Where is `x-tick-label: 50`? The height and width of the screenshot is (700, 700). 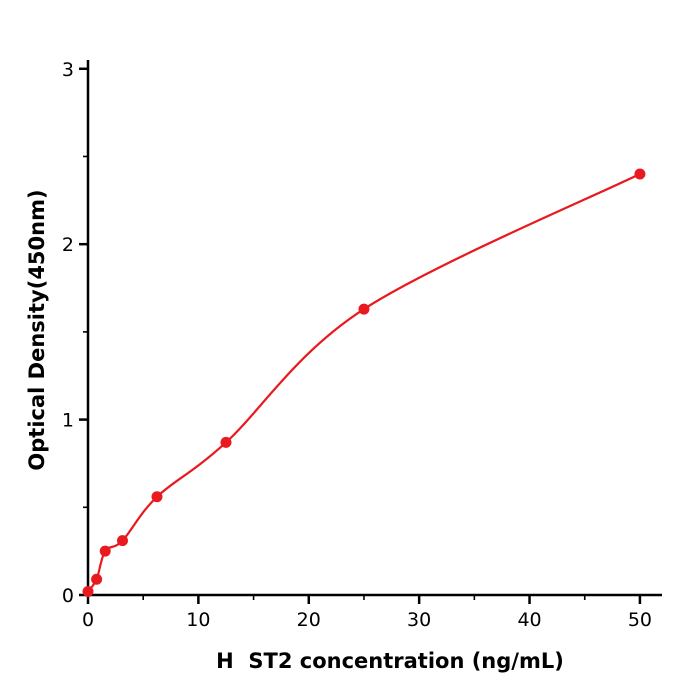
x-tick-label: 50 is located at coordinates (640, 620).